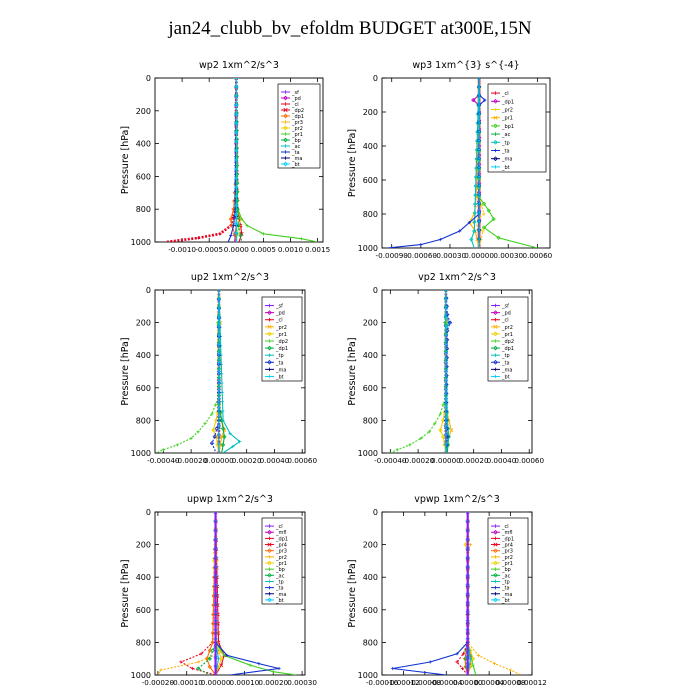  Describe the element at coordinates (201, 160) in the screenshot. I see `series-line-cl` at that location.